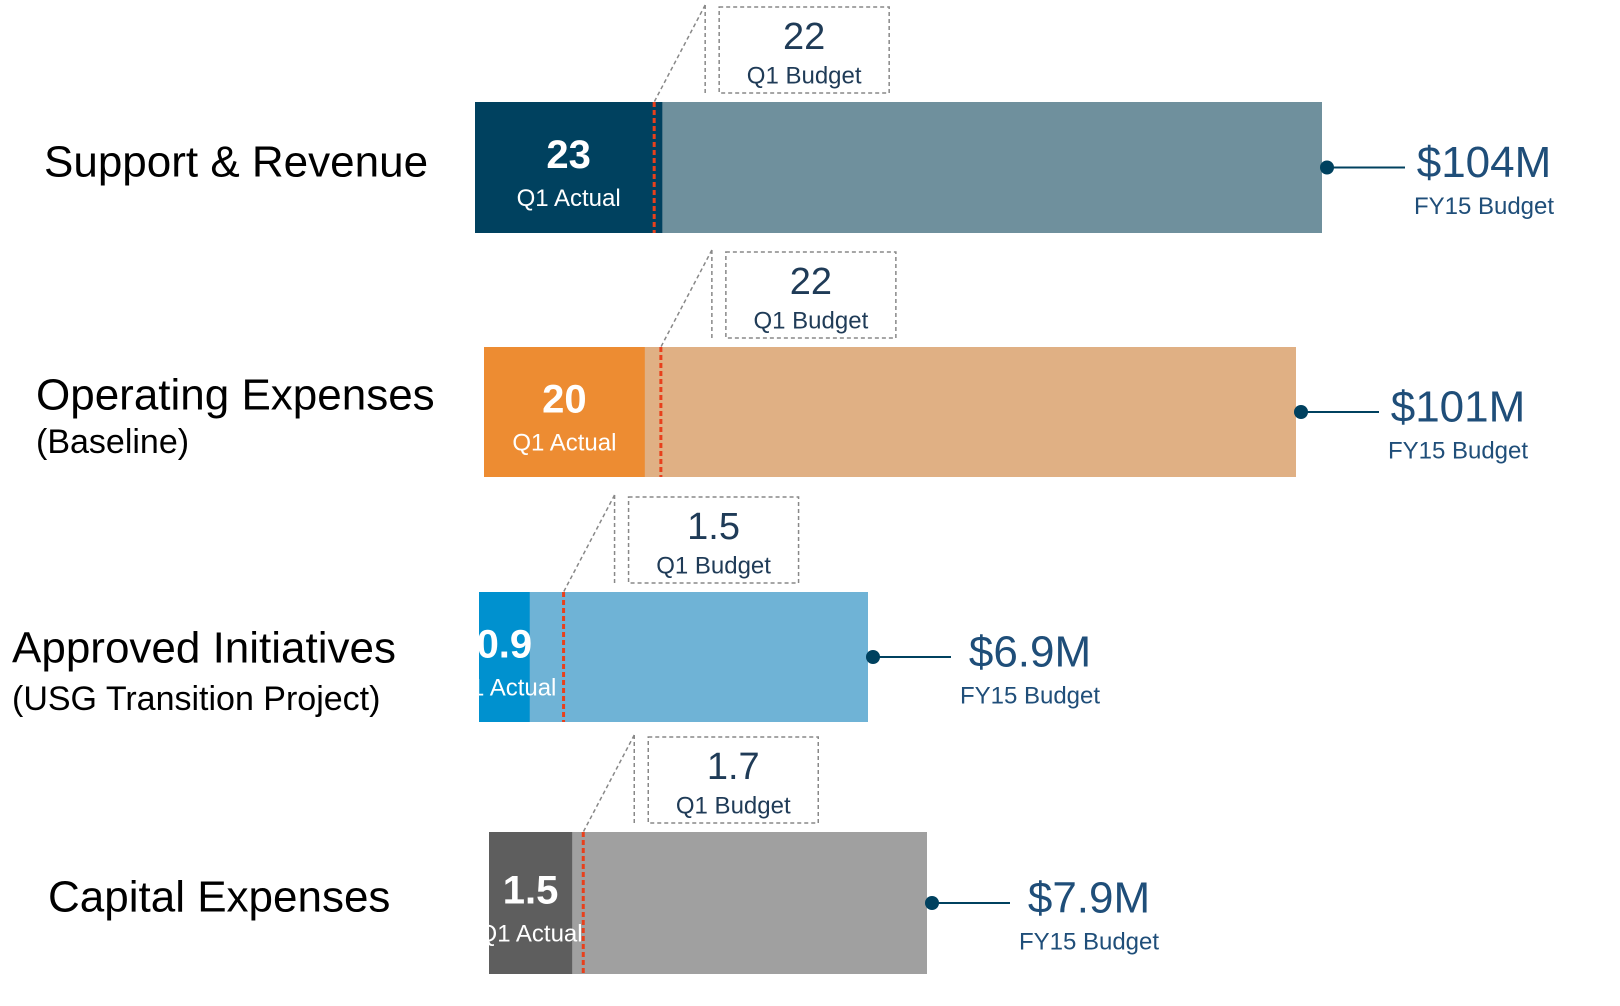  What do you see at coordinates (219, 897) in the screenshot?
I see `row-label: Capital Expenses` at bounding box center [219, 897].